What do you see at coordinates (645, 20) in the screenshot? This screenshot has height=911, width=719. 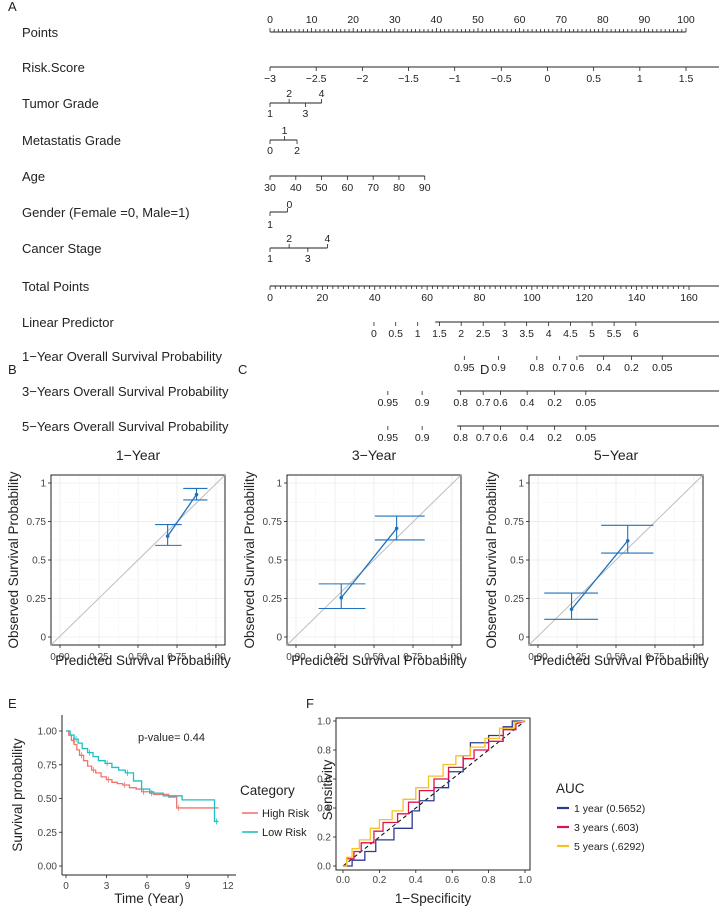 I see `nomogram-tick-label: 90` at bounding box center [645, 20].